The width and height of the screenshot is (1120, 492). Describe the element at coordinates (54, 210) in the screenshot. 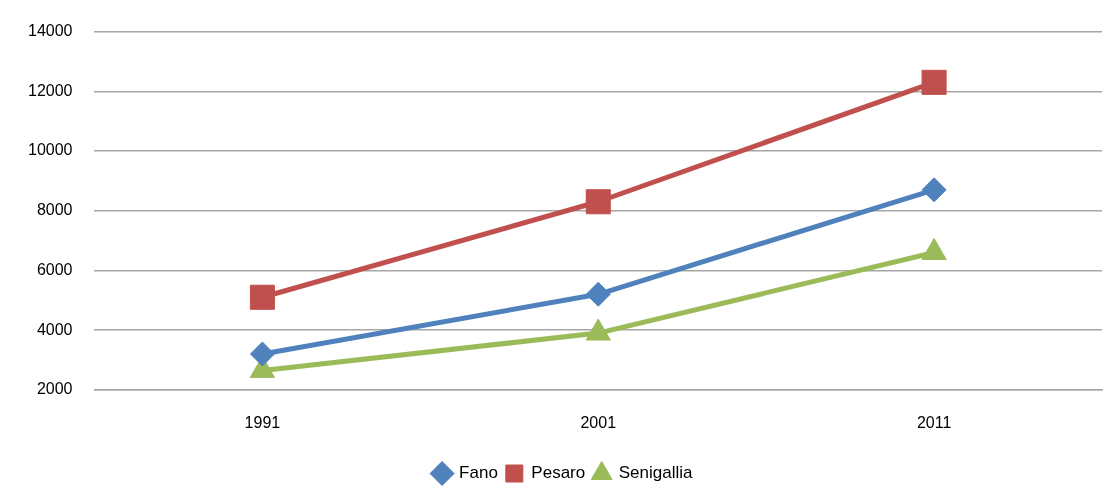

I see `y-tick-label: 8000` at that location.